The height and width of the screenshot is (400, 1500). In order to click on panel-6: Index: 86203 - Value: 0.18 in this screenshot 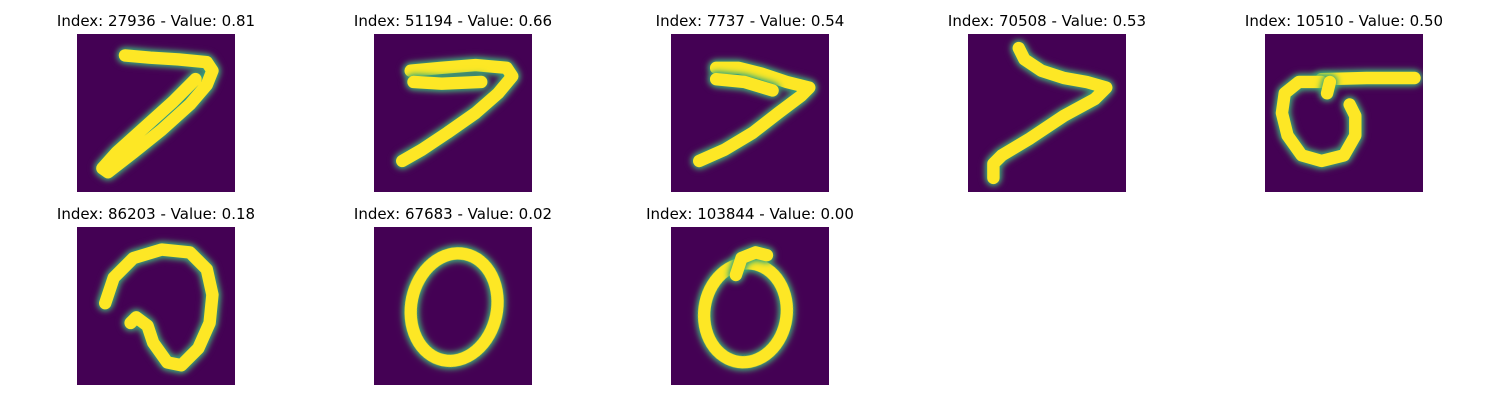, I will do `click(156, 295)`.